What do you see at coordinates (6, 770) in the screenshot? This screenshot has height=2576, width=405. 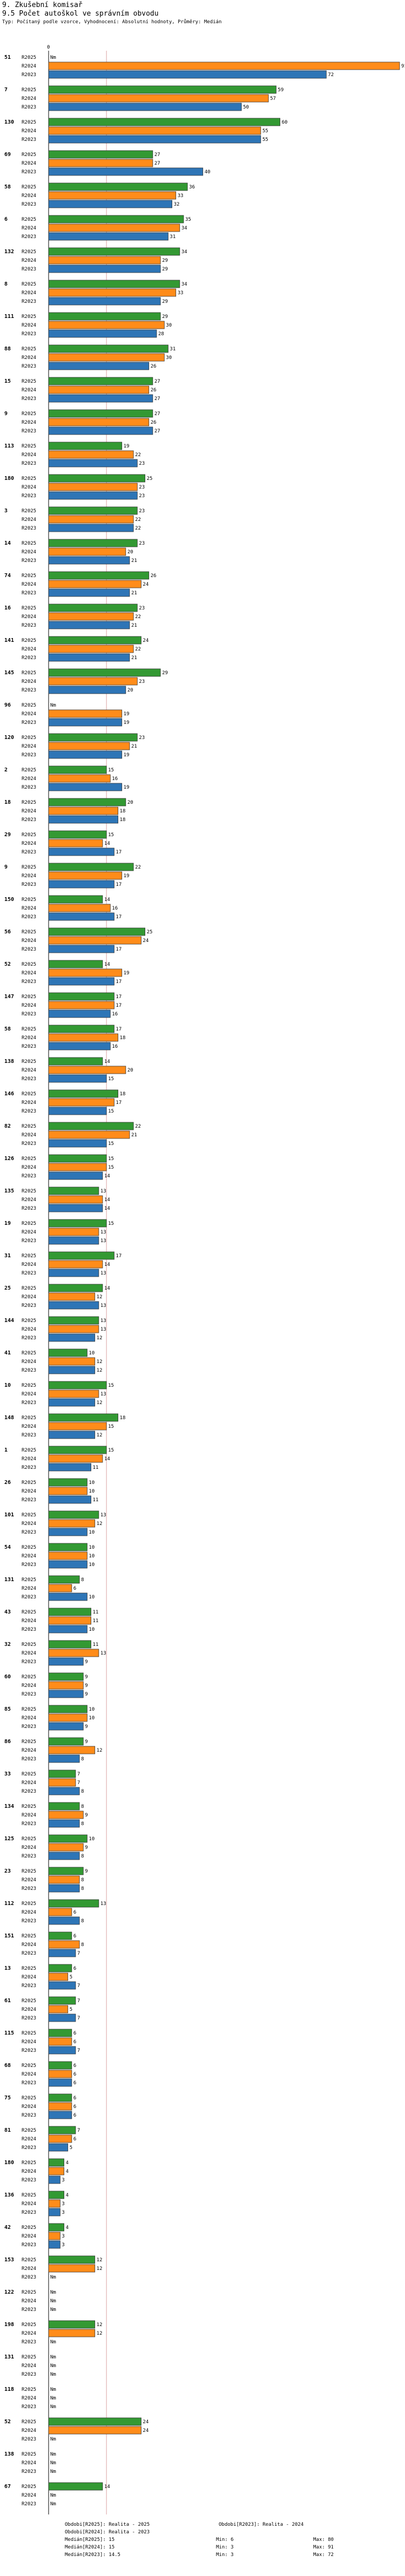 I see `group-label: 2` at bounding box center [6, 770].